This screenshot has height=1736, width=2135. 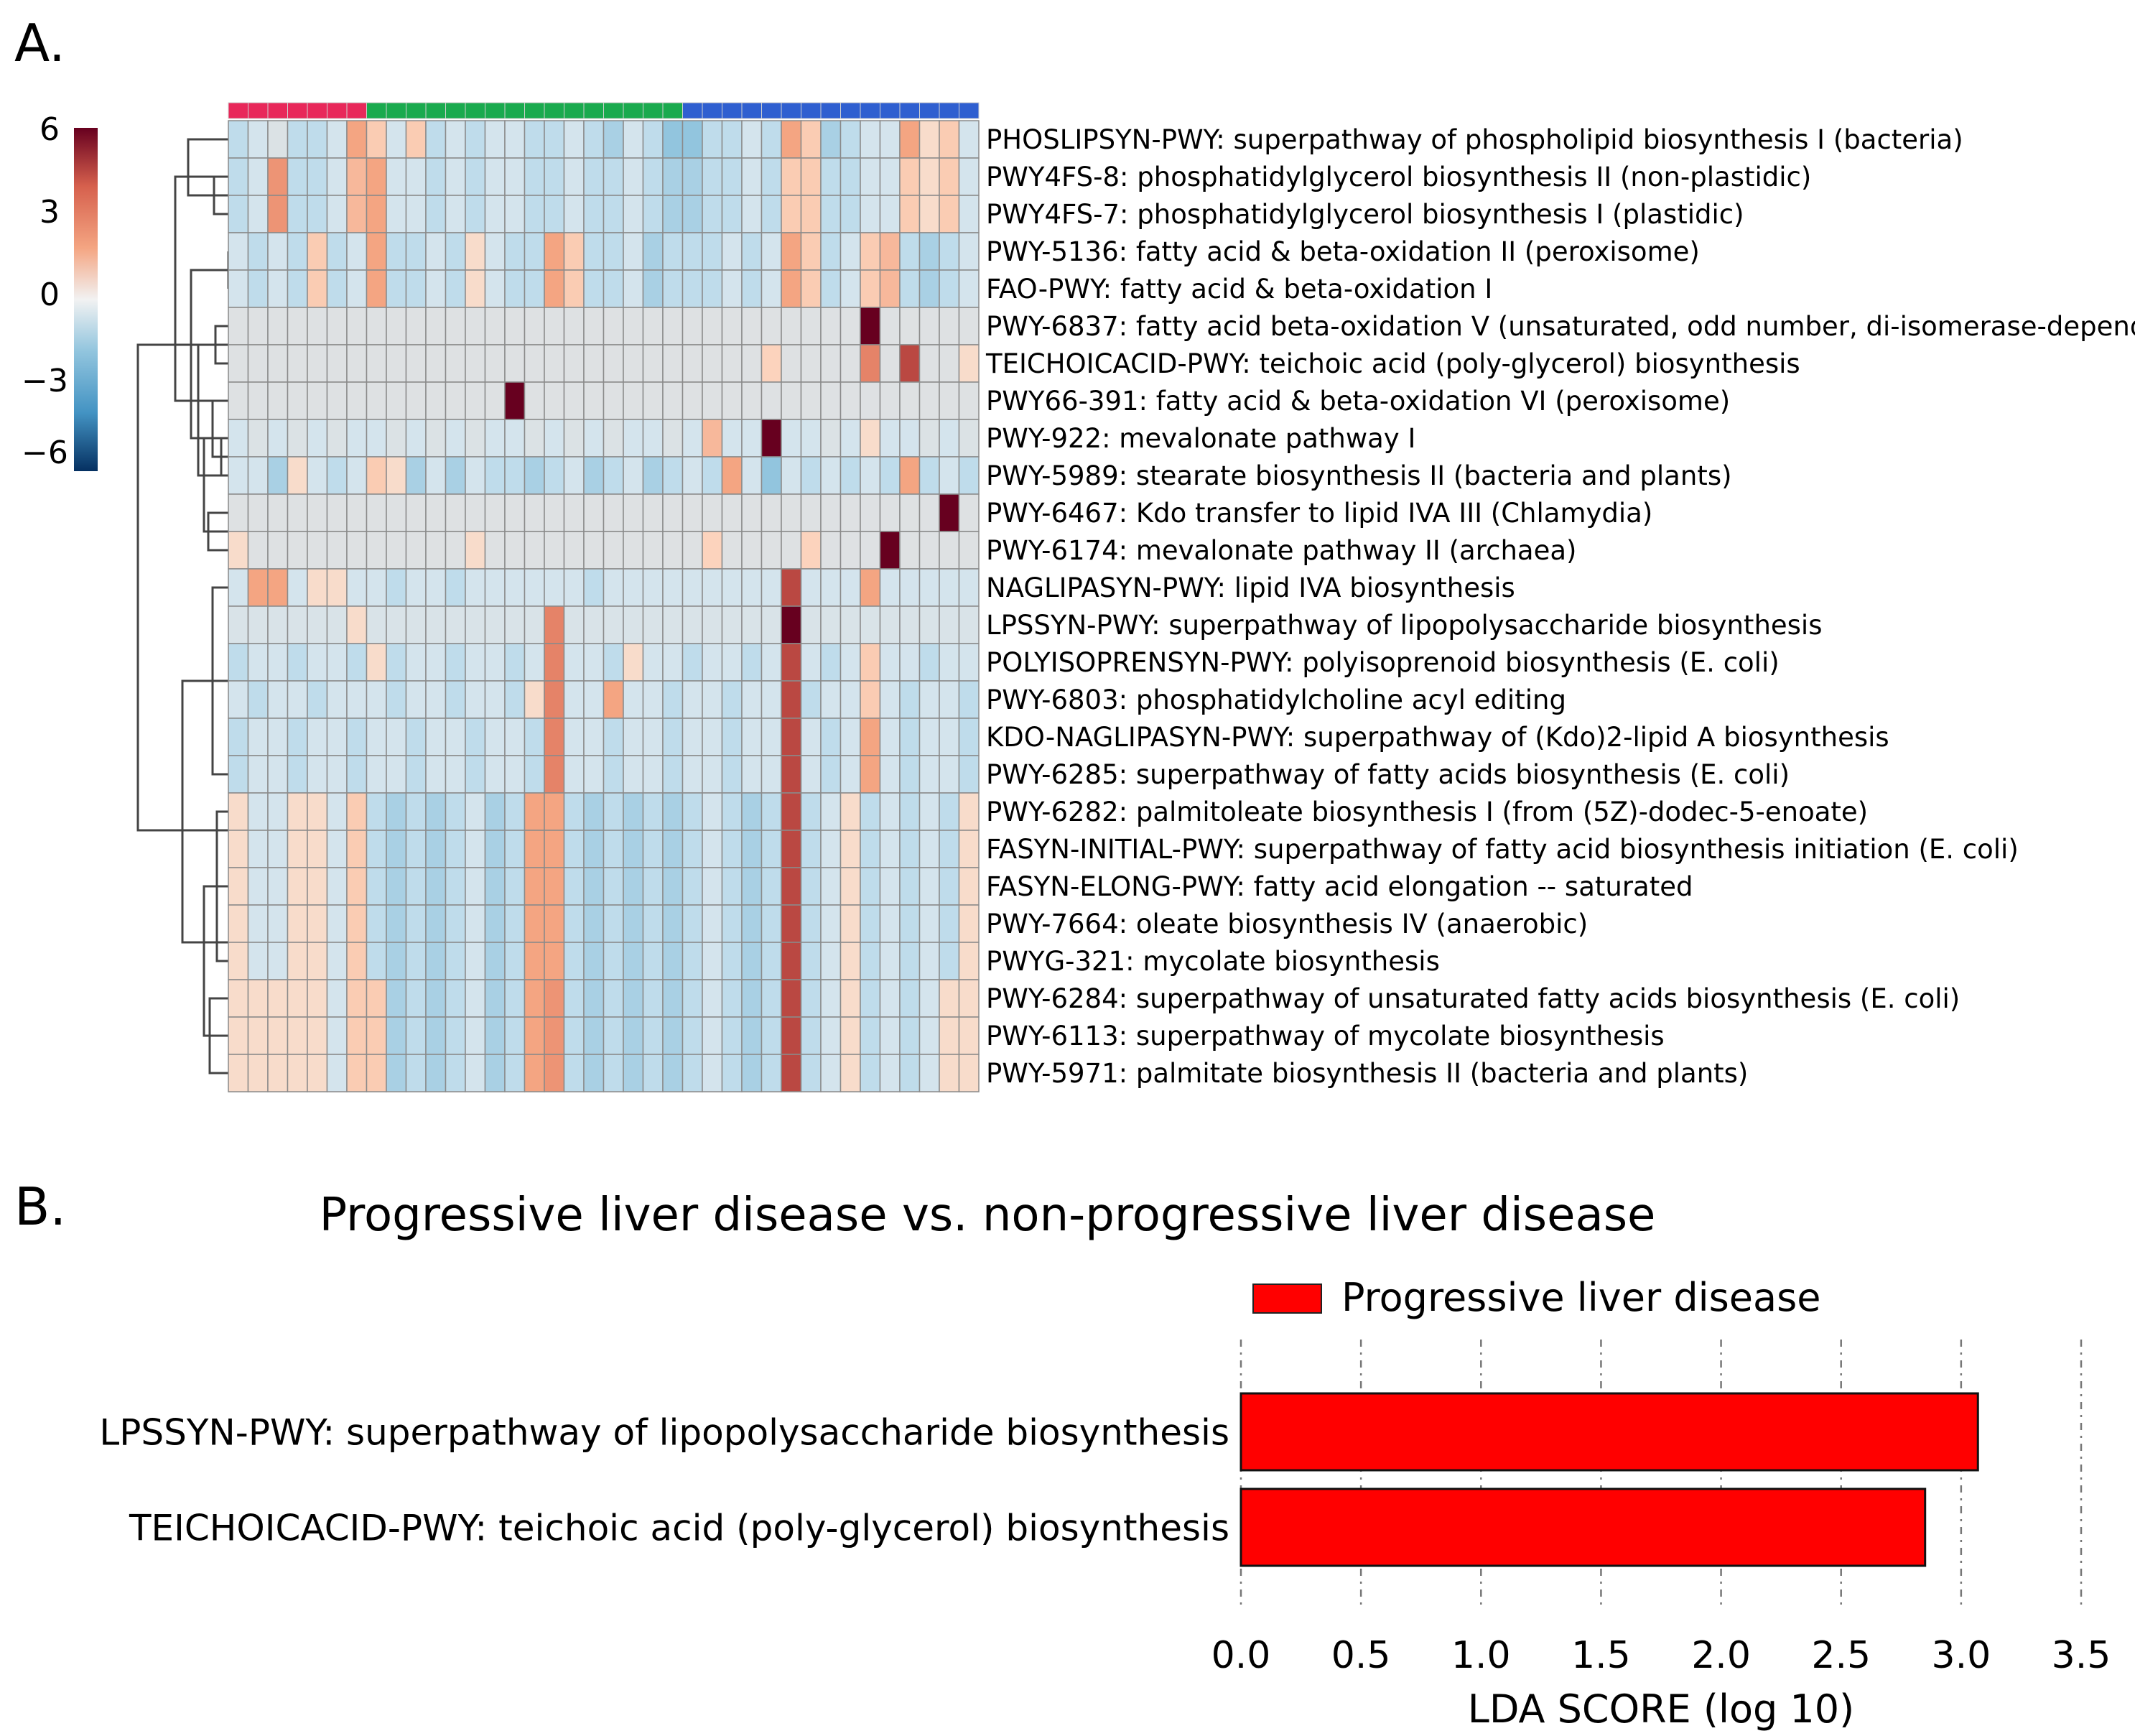 I want to click on legend-swatch, so click(x=1287, y=1299).